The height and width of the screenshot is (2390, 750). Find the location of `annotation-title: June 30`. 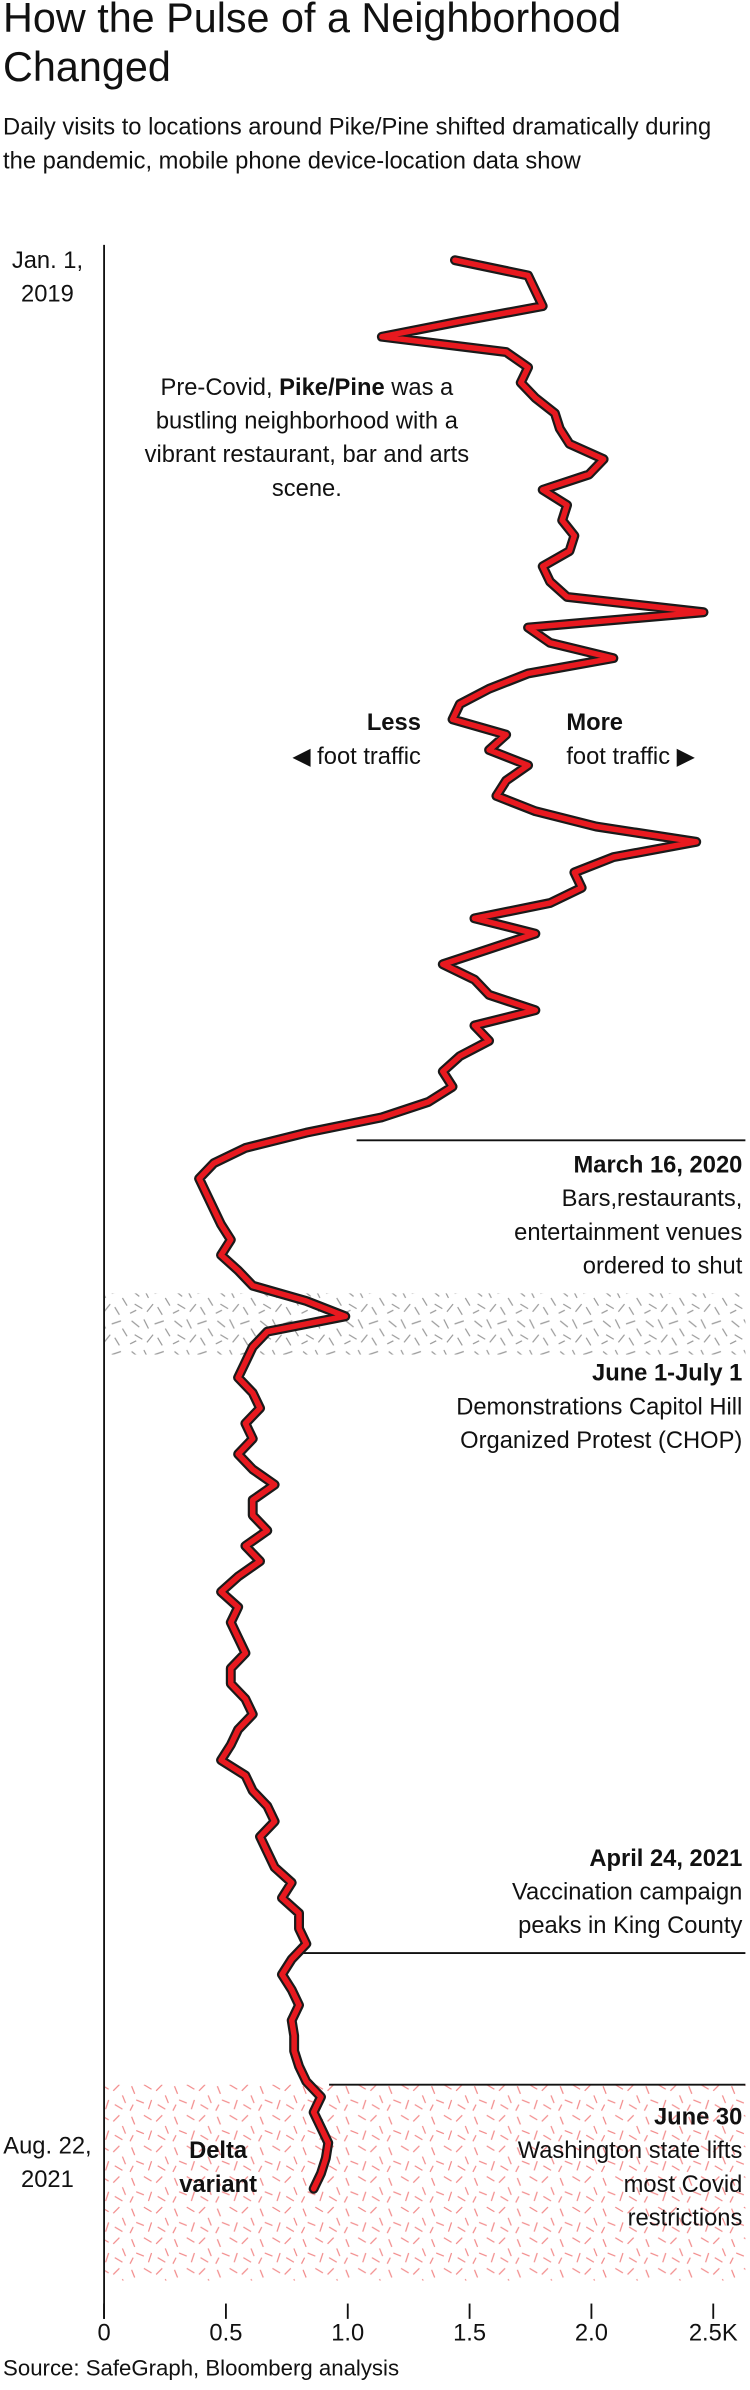

annotation-title: June 30 is located at coordinates (698, 2117).